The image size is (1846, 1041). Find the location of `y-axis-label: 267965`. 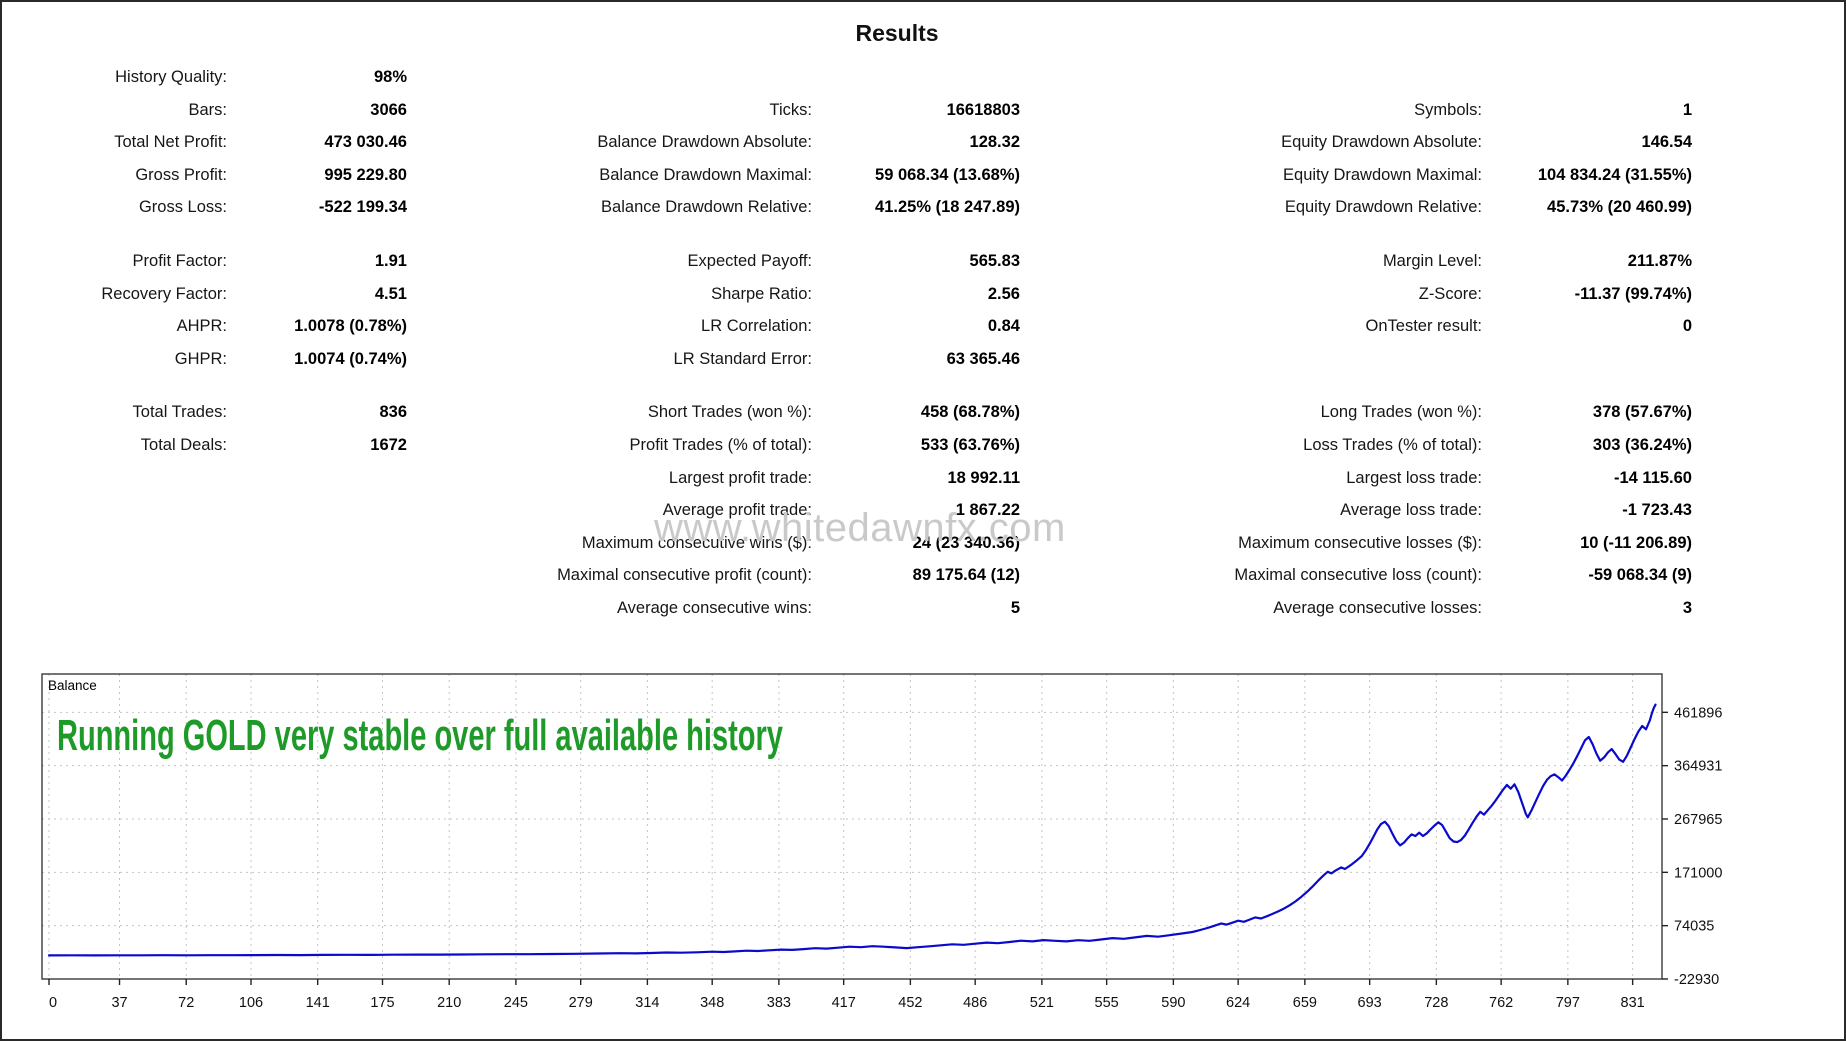

y-axis-label: 267965 is located at coordinates (1698, 820).